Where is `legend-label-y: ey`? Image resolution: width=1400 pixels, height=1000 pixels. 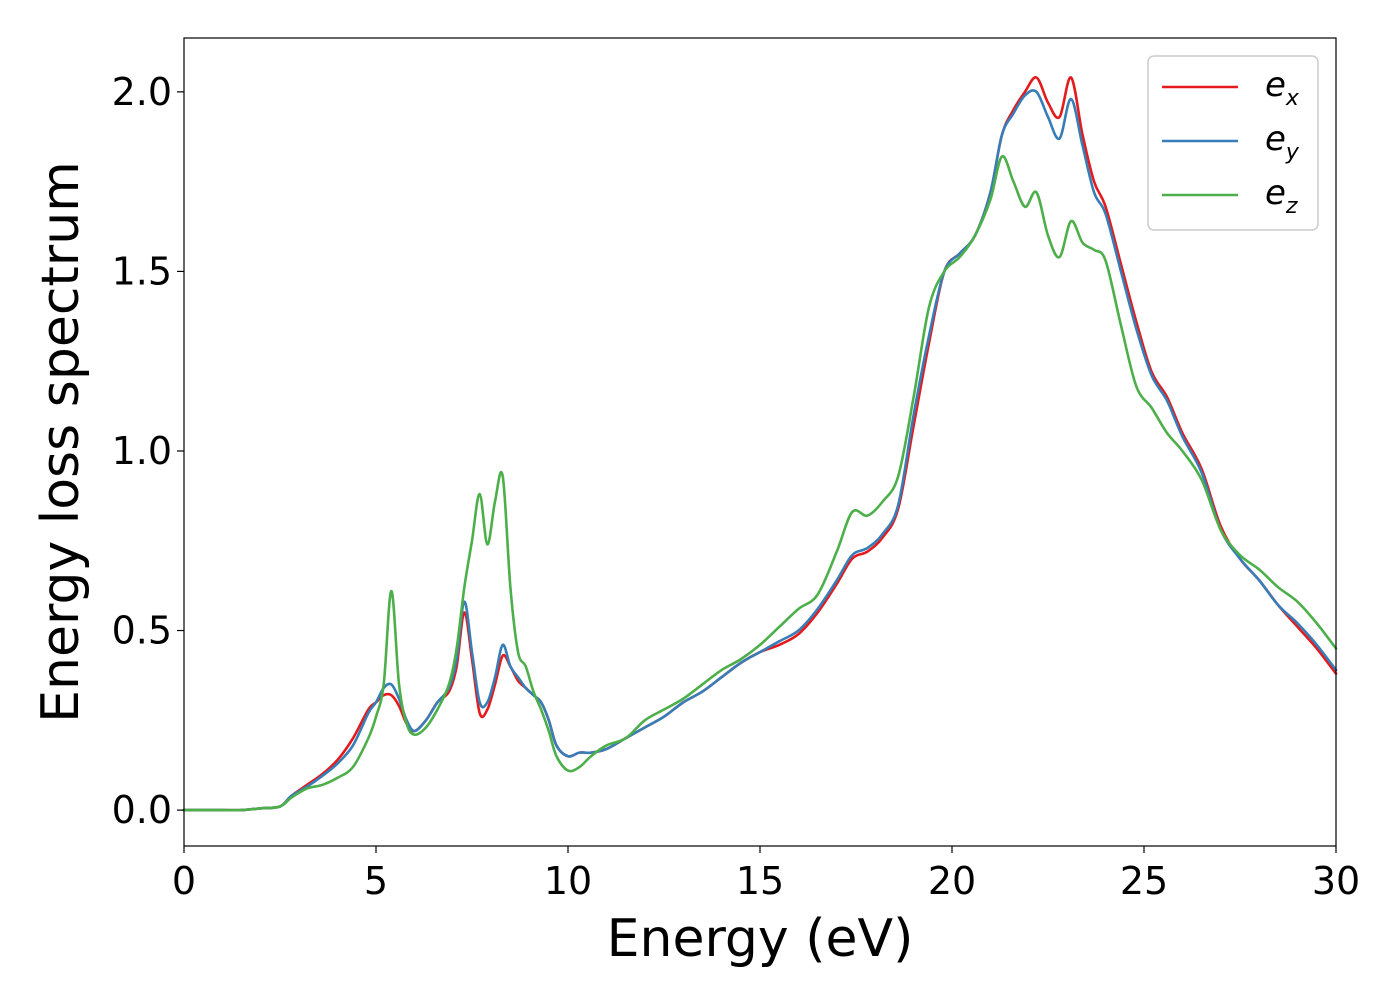 legend-label-y: ey is located at coordinates (1282, 142).